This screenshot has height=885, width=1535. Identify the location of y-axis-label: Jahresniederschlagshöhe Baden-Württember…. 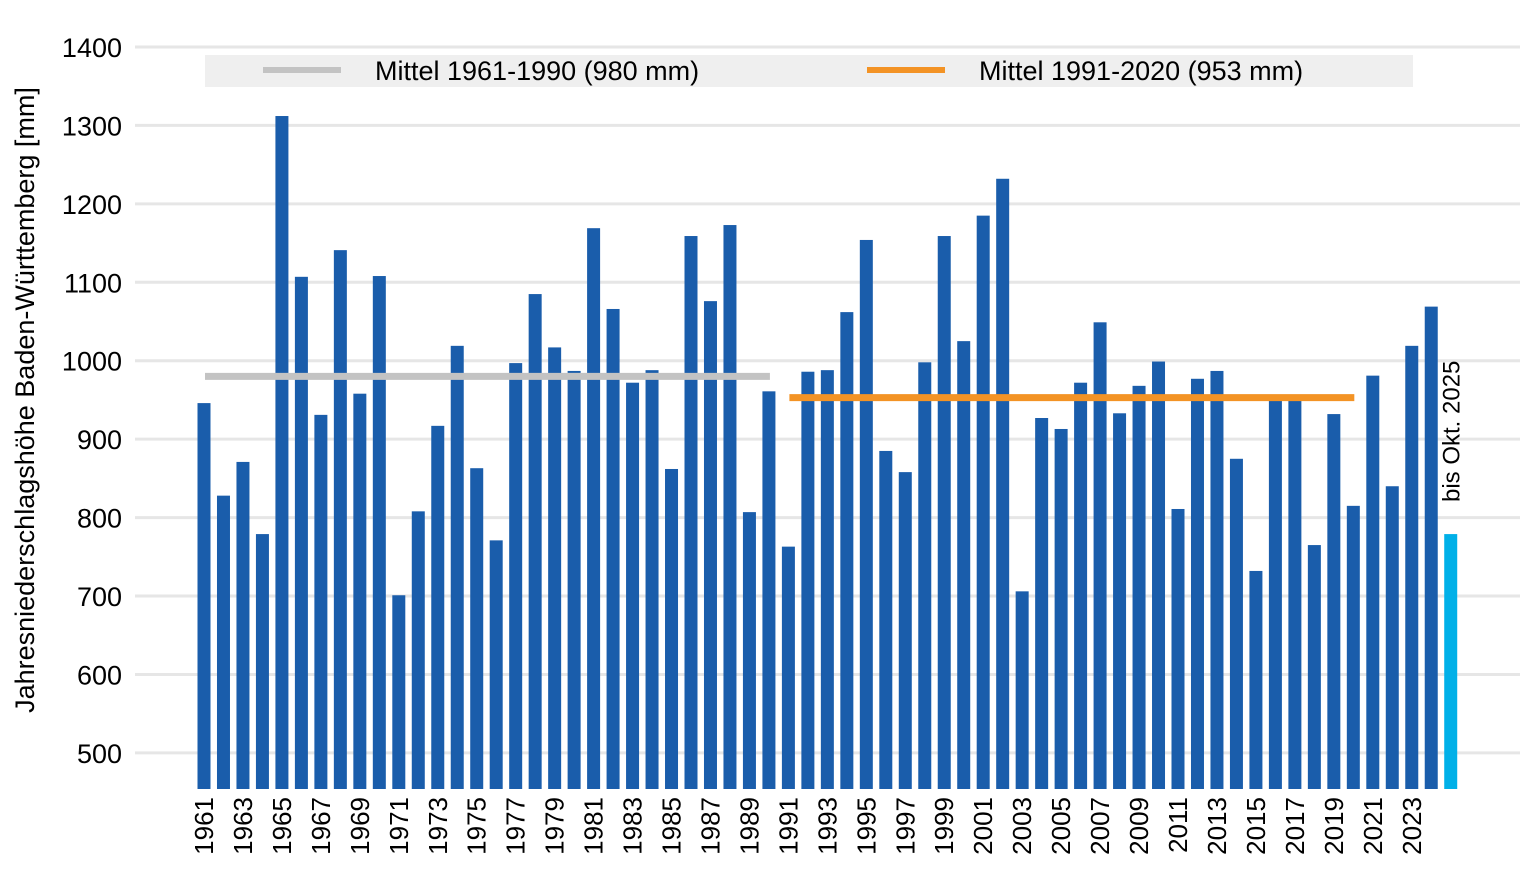
(25, 400).